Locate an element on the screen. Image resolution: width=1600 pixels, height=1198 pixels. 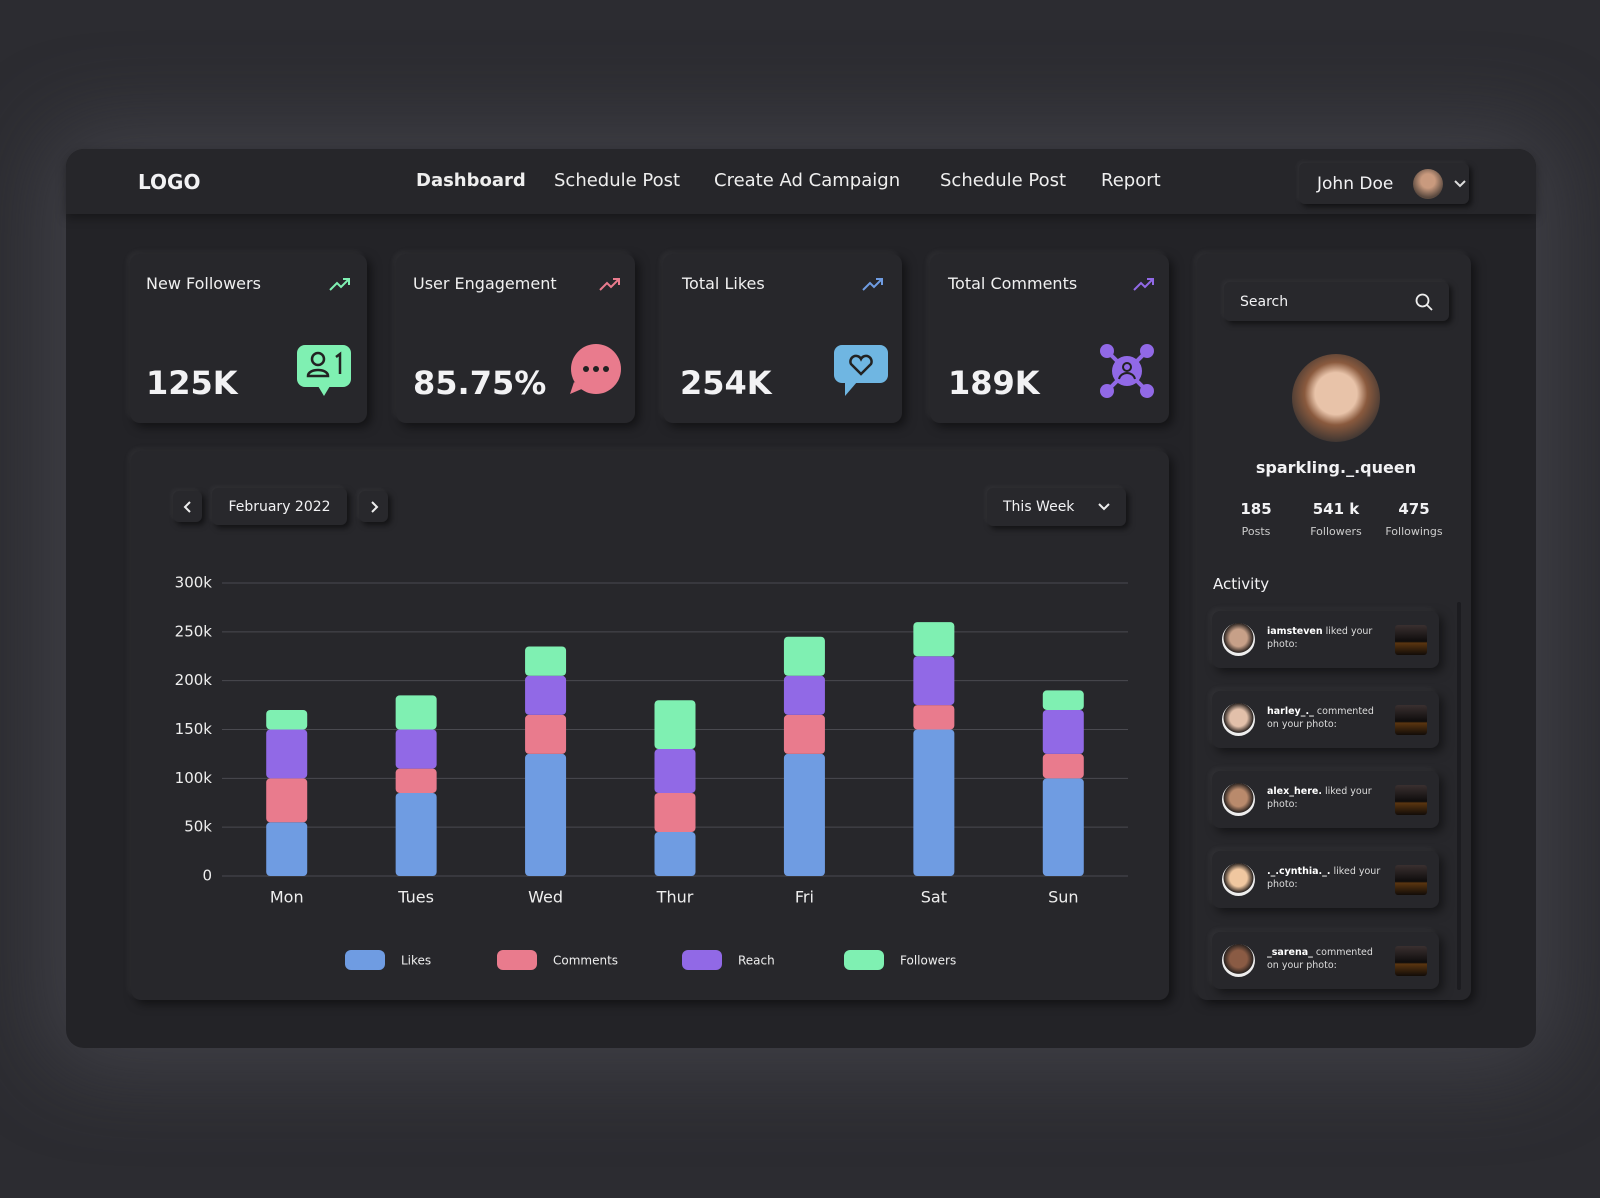
stat-card: Total Comments 189K is located at coordinates (1049, 338).